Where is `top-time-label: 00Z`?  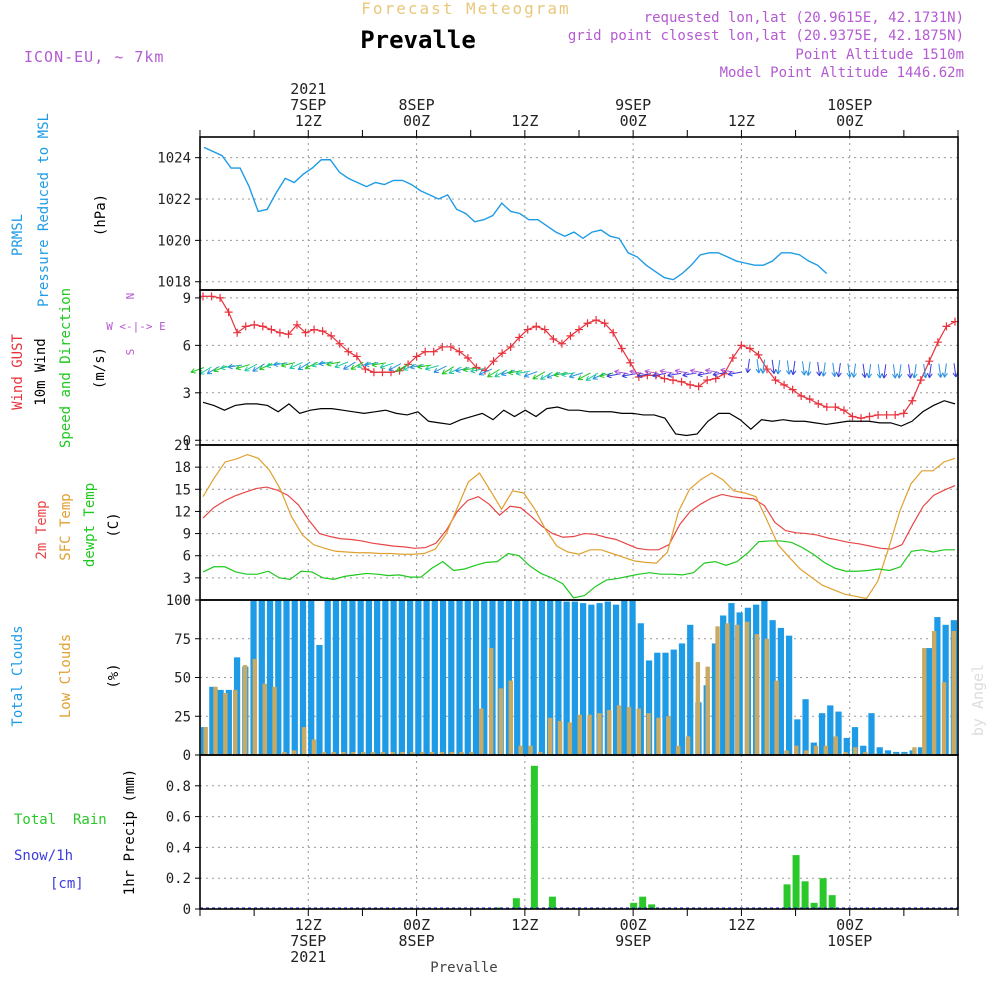
top-time-label: 00Z is located at coordinates (633, 121).